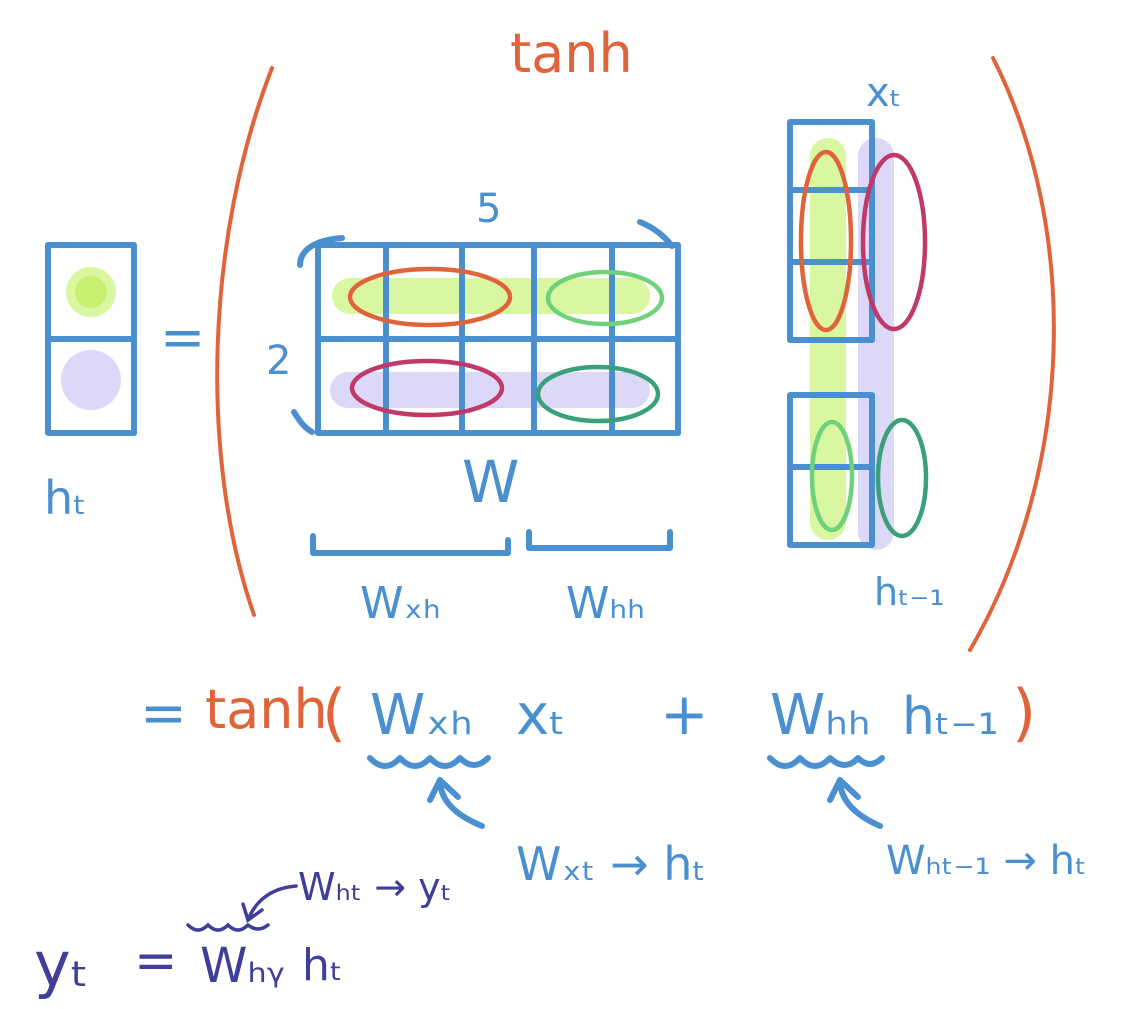 The height and width of the screenshot is (1009, 1134). I want to click on ht-cell-2-dot, so click(91, 380).